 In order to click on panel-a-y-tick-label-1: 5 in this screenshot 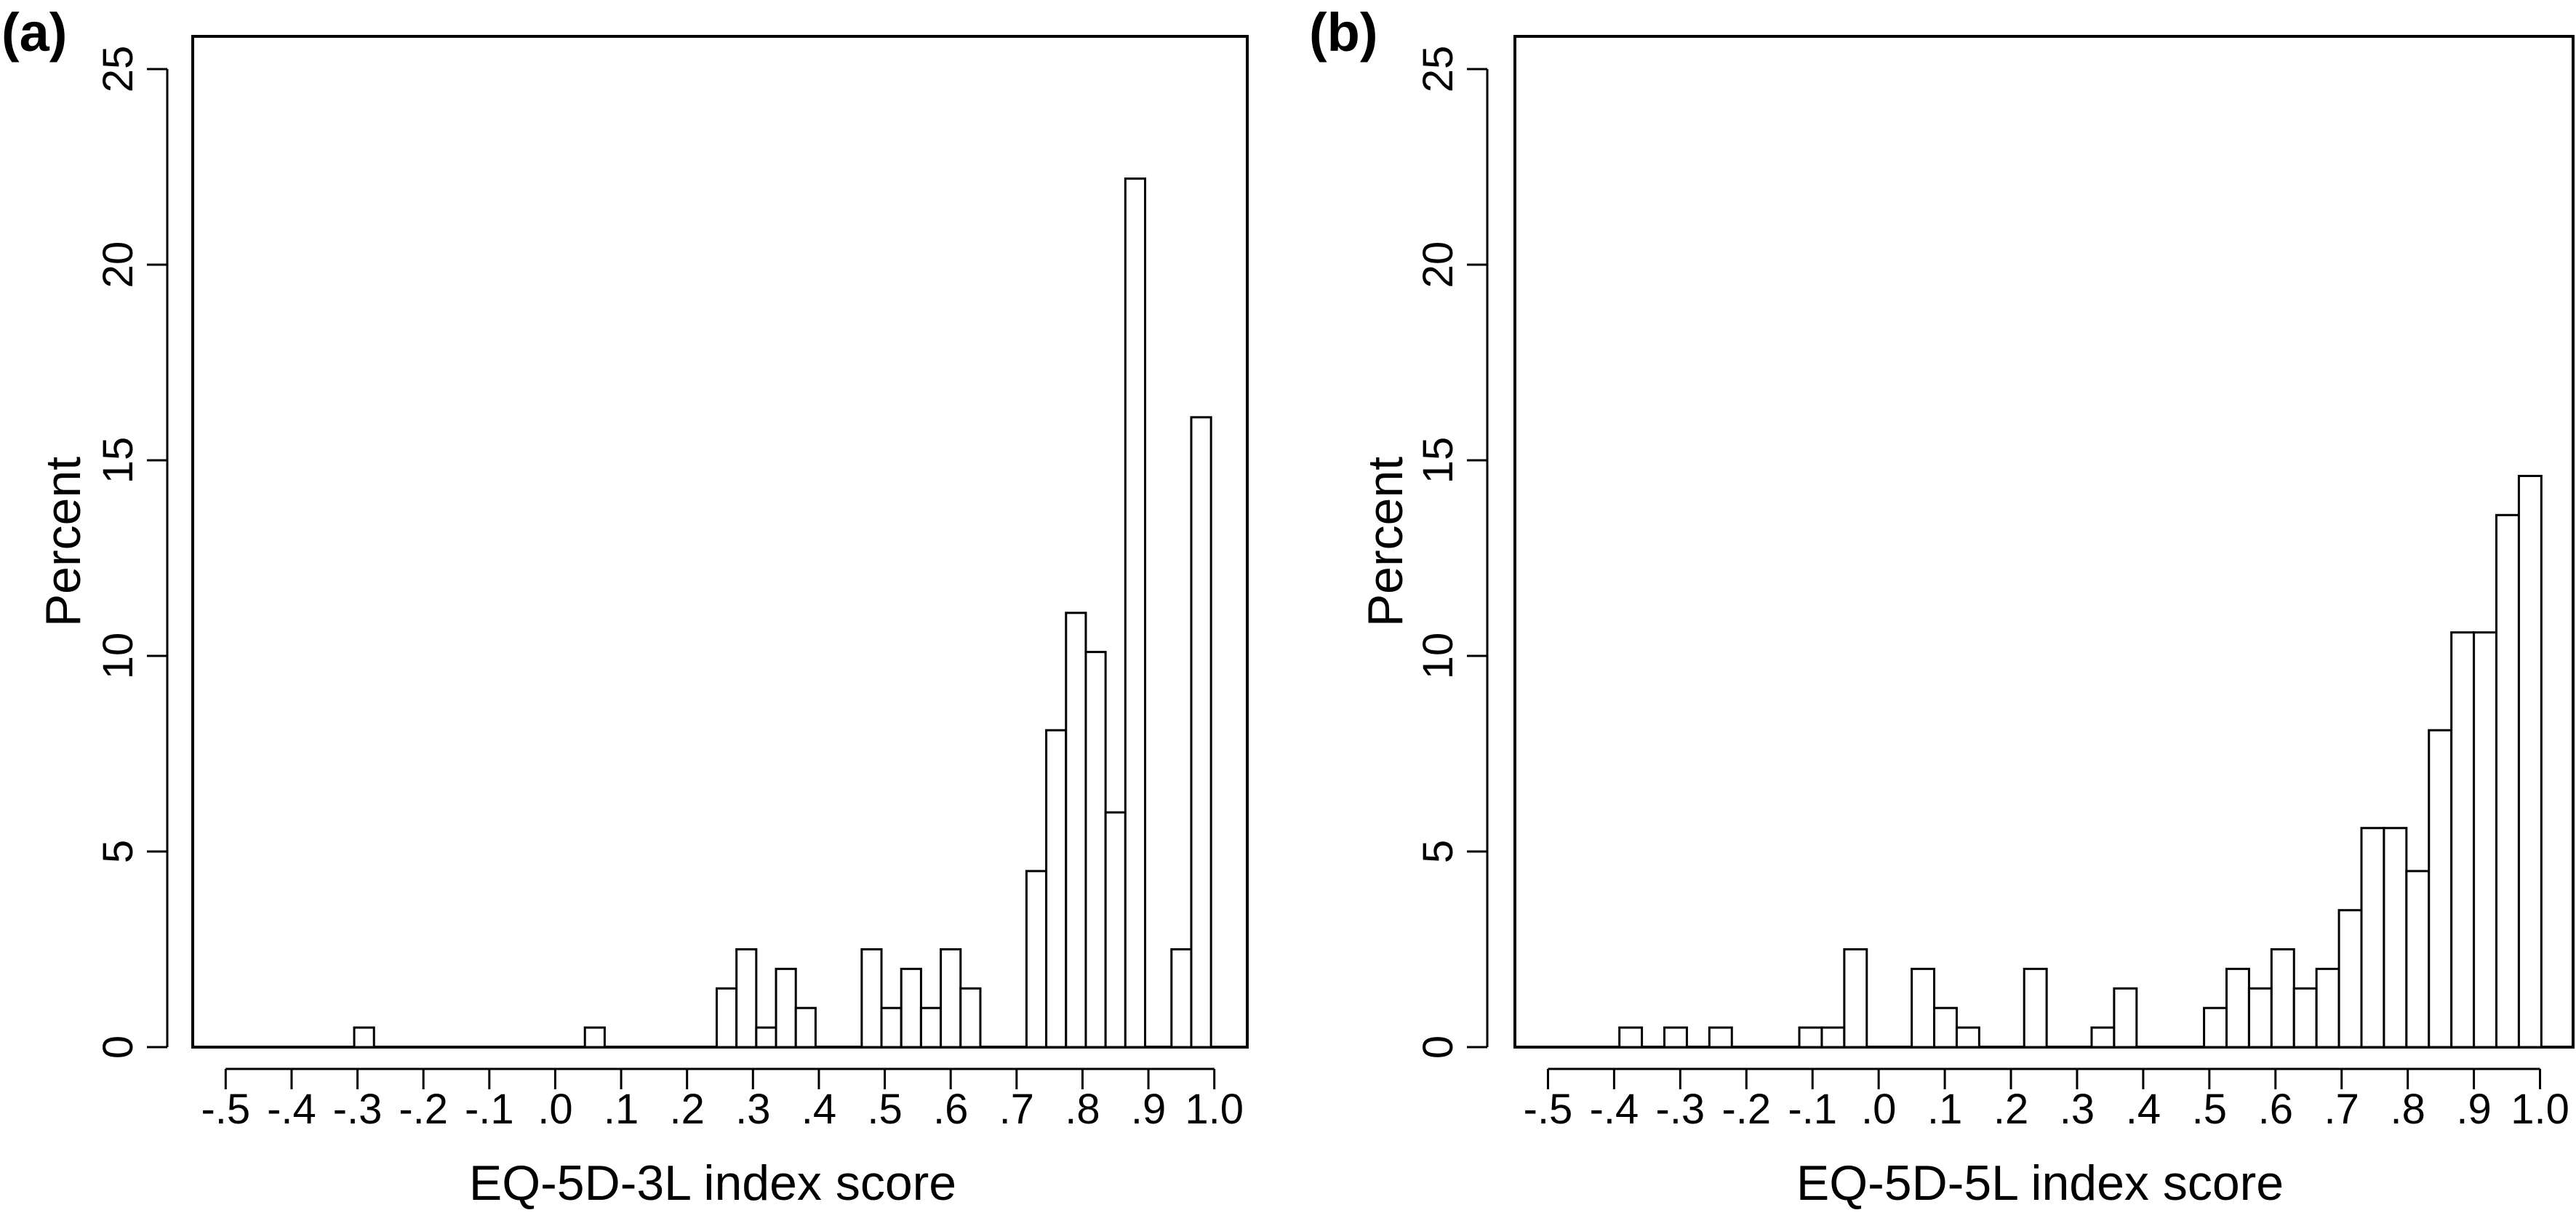, I will do `click(118, 851)`.